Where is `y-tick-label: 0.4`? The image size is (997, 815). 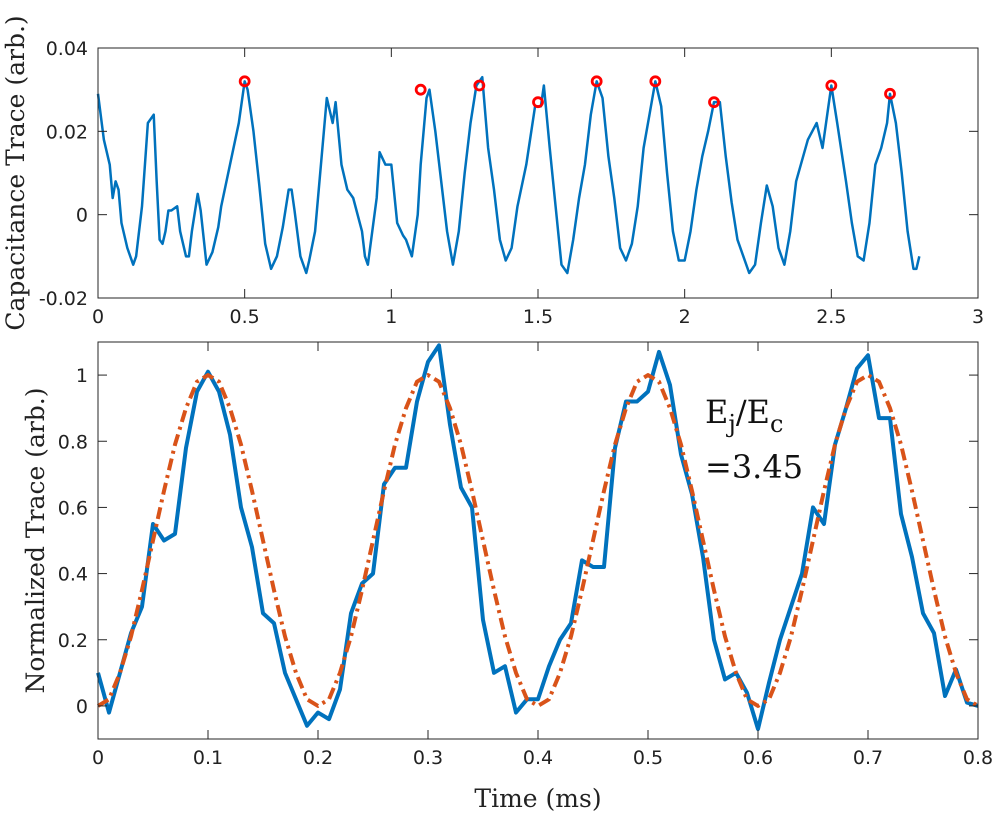
y-tick-label: 0.4 is located at coordinates (73, 575).